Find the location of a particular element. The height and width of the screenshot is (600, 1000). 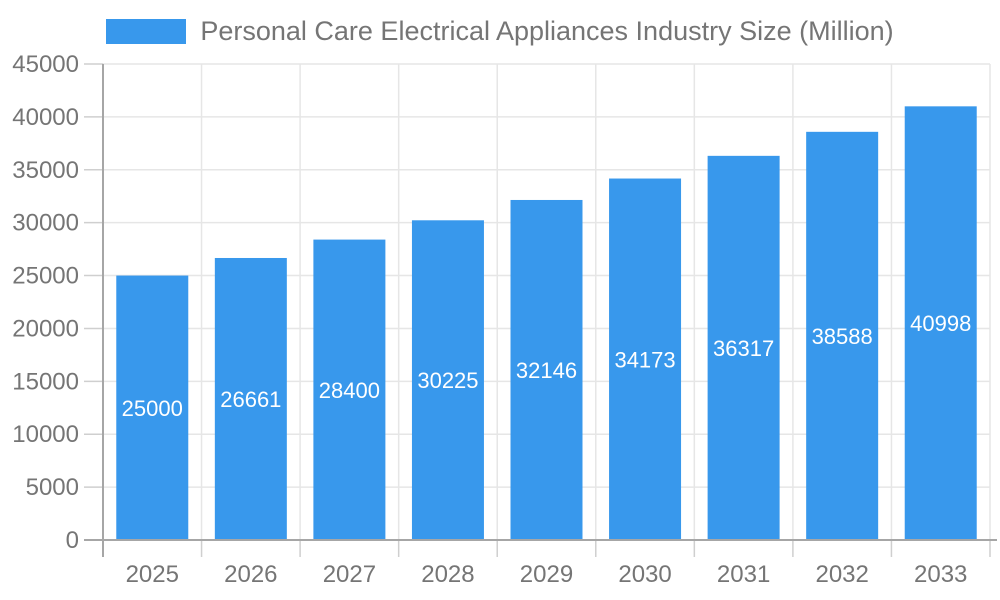

x-tick-label: 2031 is located at coordinates (743, 574).